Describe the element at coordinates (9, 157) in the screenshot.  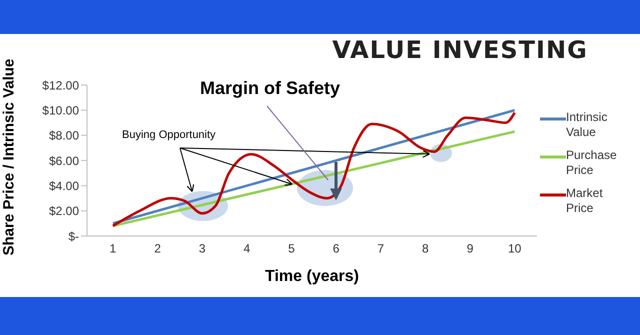
I see `y-axis-title: Share Price / Intrinsic Value` at that location.